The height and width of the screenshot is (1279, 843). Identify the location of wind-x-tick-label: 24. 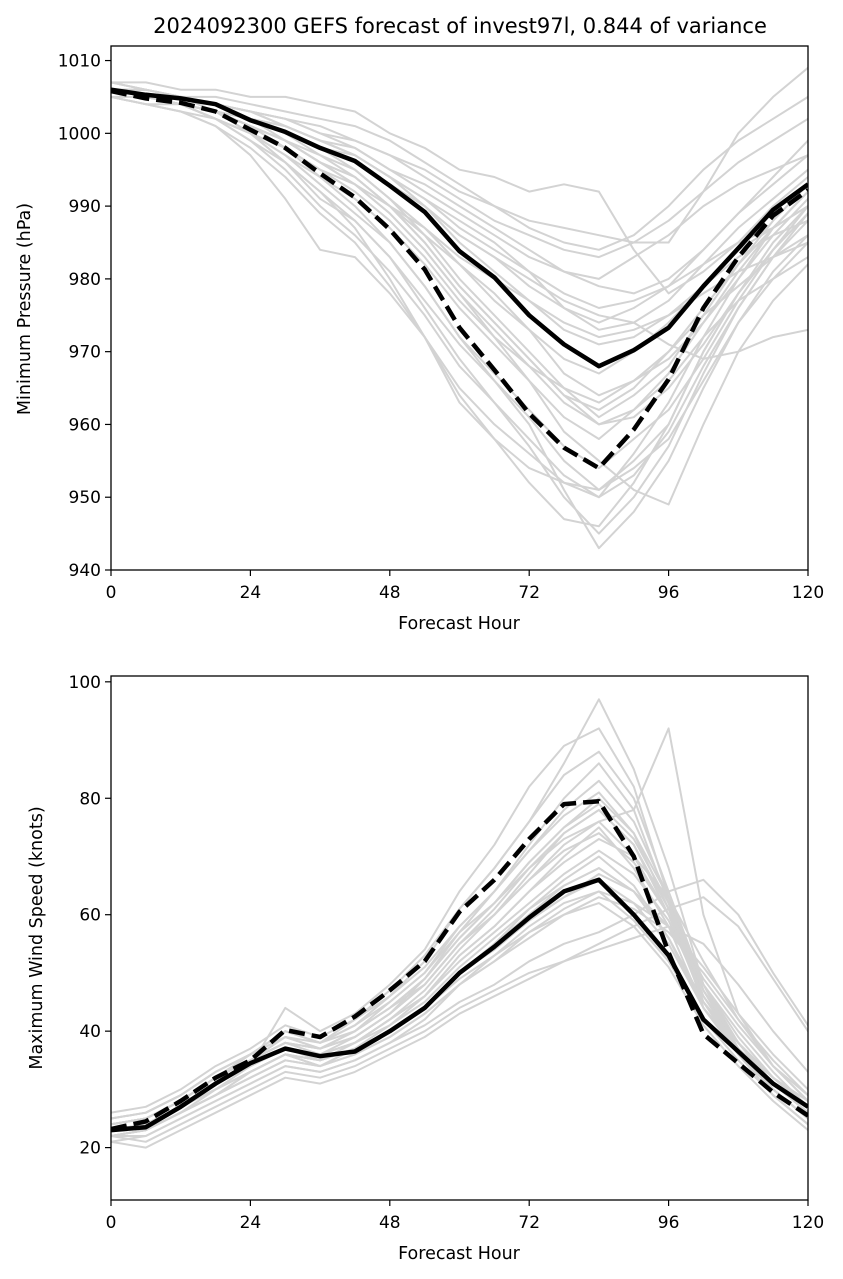
(251, 1223).